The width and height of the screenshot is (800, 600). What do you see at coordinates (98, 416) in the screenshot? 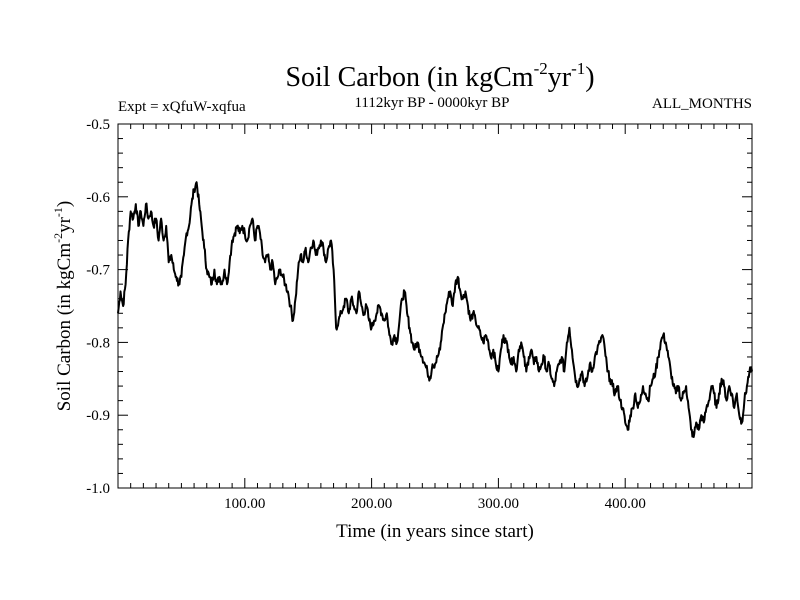
I see `y-tick-label: -0.9` at bounding box center [98, 416].